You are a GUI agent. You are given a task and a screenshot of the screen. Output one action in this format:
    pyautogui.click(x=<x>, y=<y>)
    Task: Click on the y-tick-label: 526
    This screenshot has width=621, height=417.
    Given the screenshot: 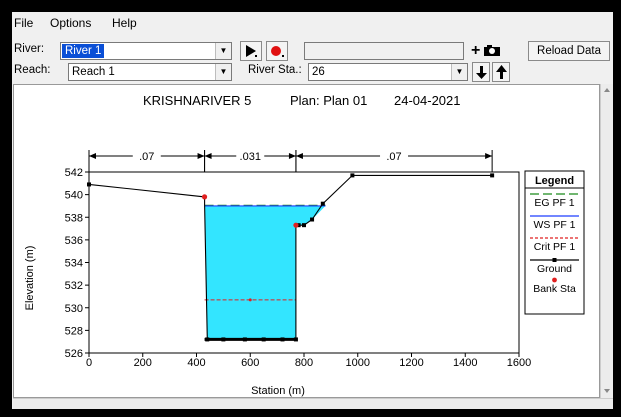 What is the action you would take?
    pyautogui.click(x=74, y=354)
    